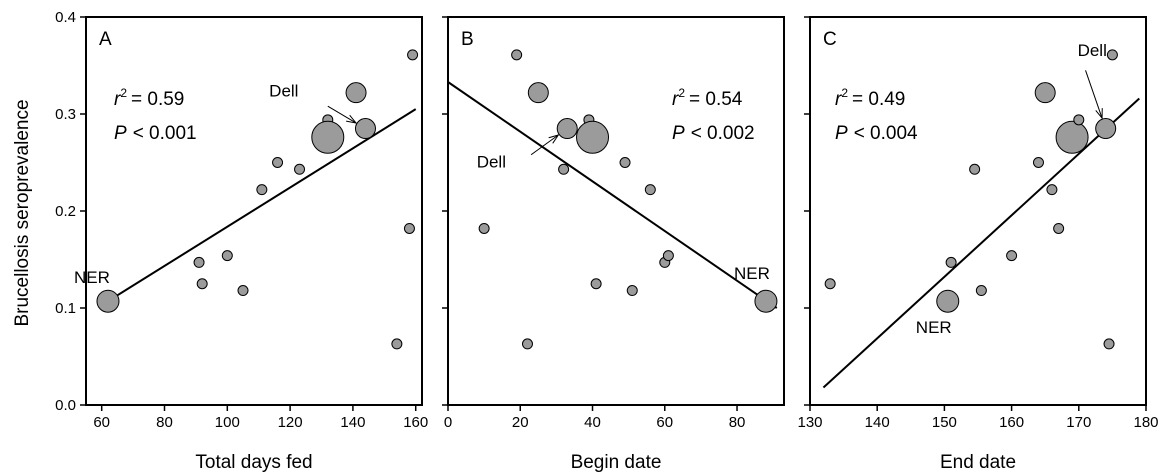 The height and width of the screenshot is (474, 1164). I want to click on y-tick-label: 0.0, so click(65, 405).